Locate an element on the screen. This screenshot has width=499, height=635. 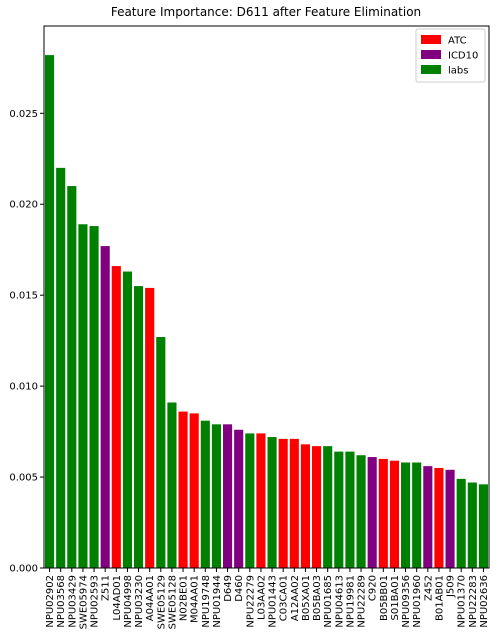
x-tick-label: B01AB01 is located at coordinates (439, 598).